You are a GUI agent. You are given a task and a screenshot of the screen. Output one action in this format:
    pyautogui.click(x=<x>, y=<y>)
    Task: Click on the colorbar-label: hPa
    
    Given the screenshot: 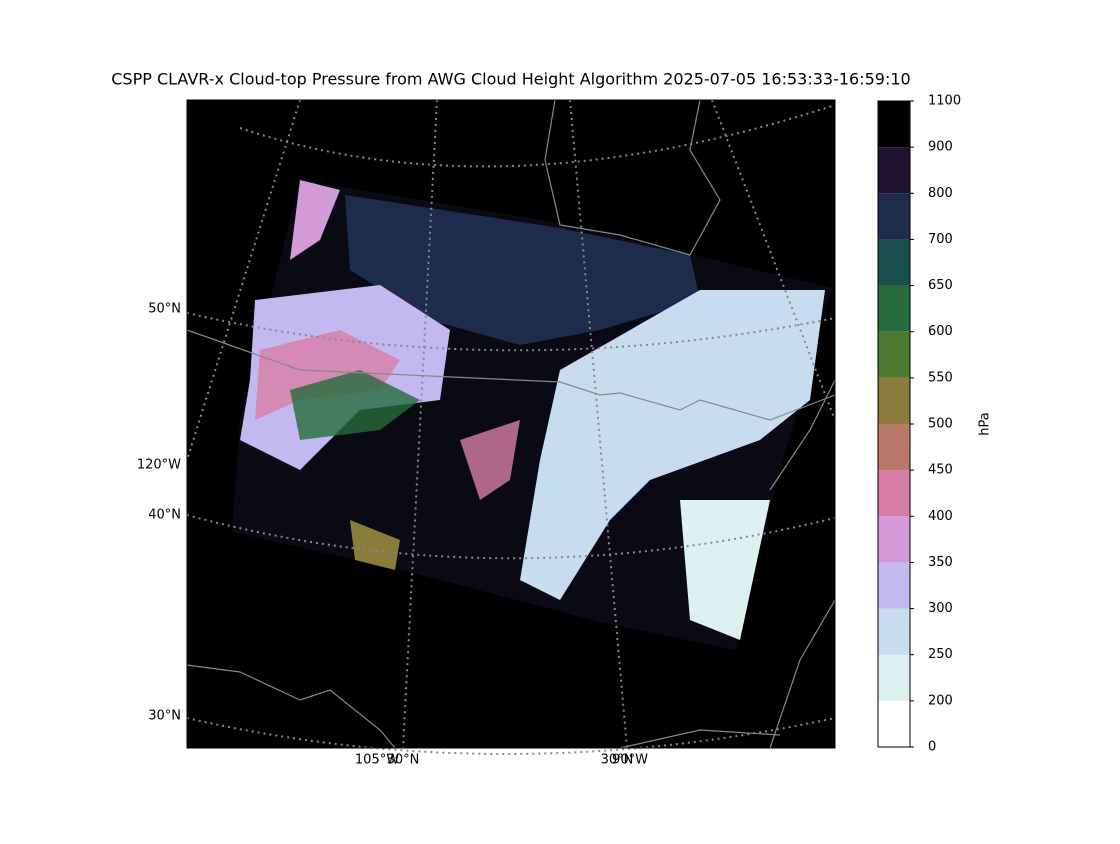 What is the action you would take?
    pyautogui.click(x=985, y=423)
    